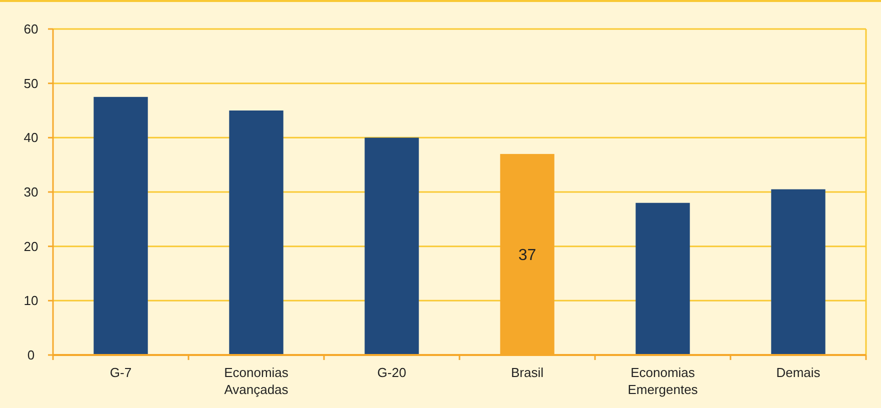 The image size is (881, 408). Describe the element at coordinates (31, 192) in the screenshot. I see `y-tick-label: 30` at that location.